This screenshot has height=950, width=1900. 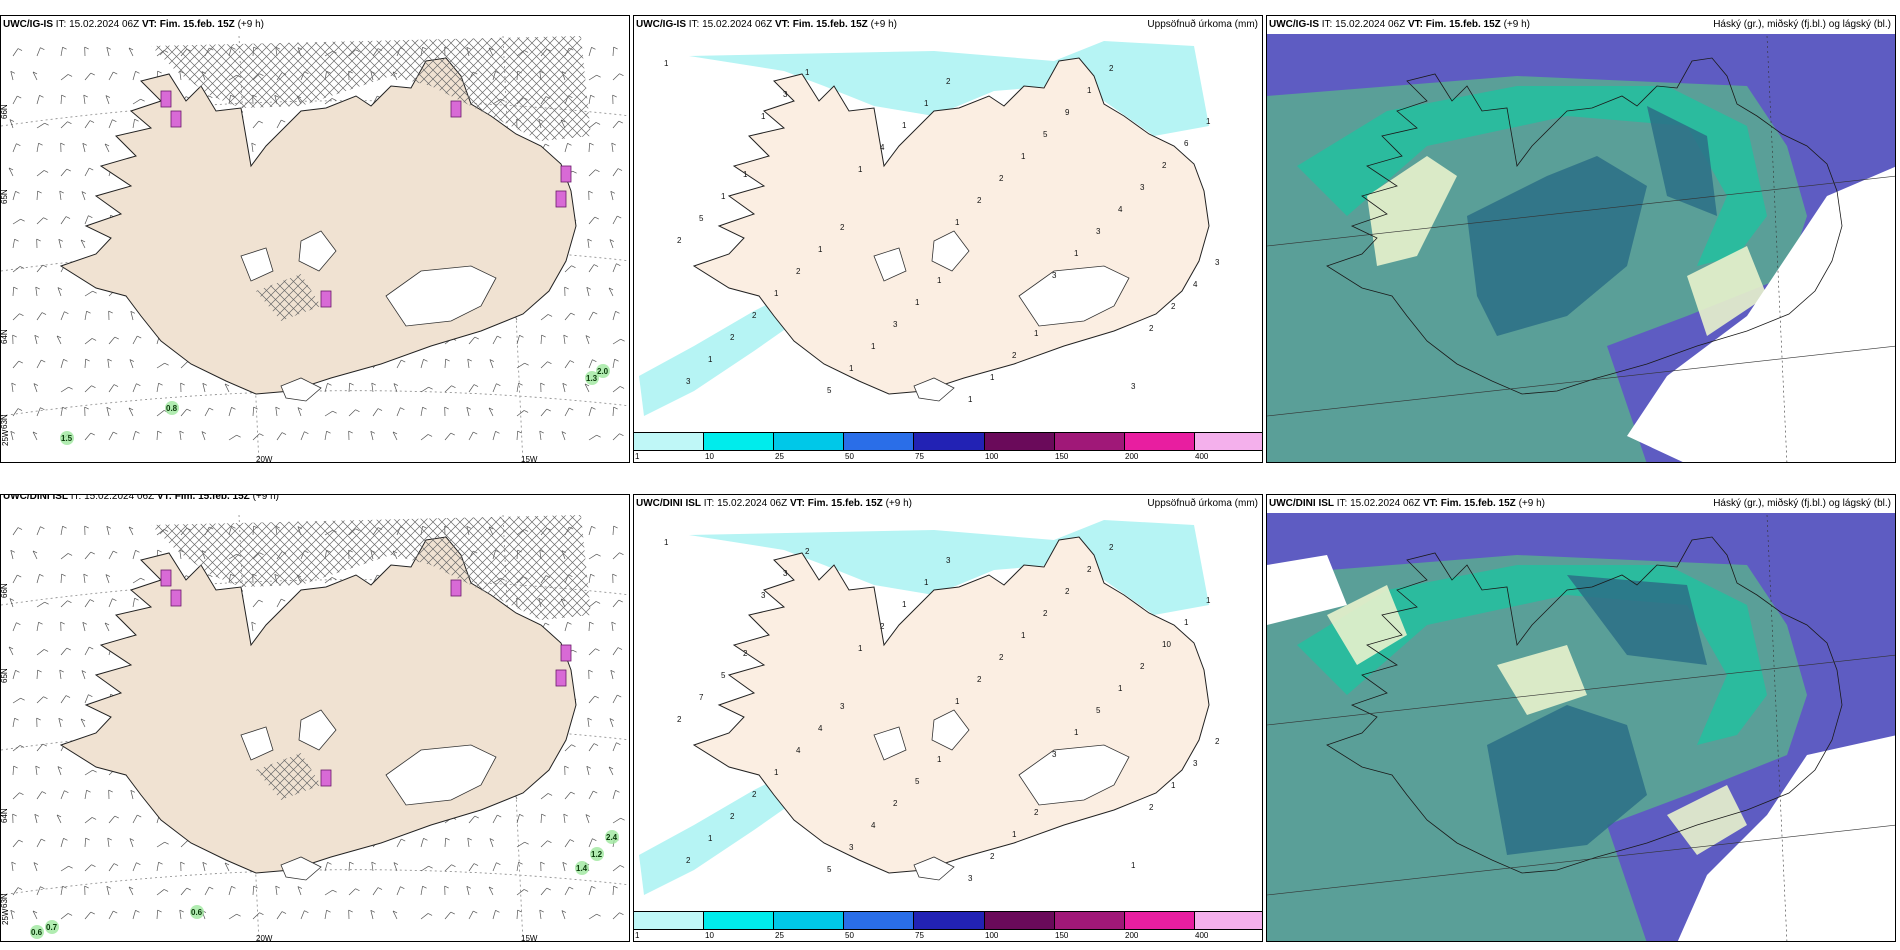 I want to click on legend-tick: 150, so click(x=1062, y=456).